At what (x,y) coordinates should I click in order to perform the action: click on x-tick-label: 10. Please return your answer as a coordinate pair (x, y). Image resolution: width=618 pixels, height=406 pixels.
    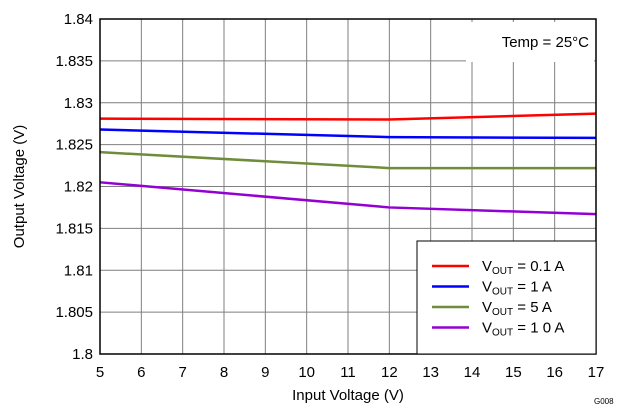
    Looking at the image, I should click on (306, 372).